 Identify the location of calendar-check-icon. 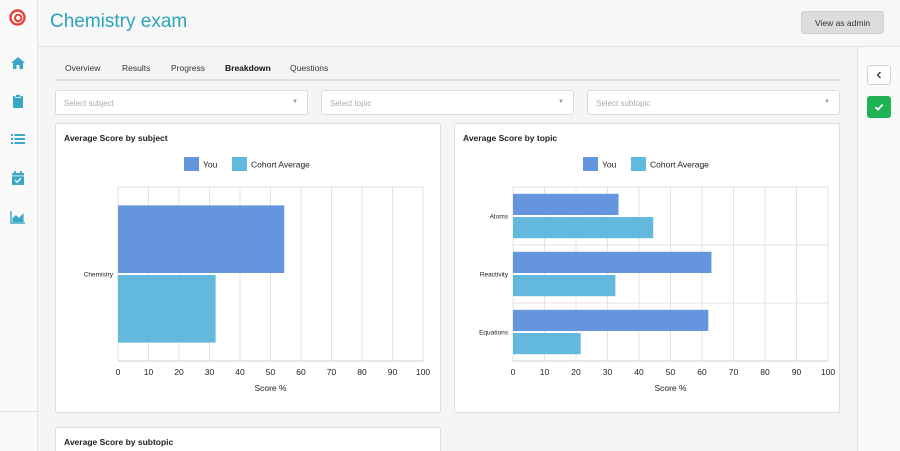
(18, 178).